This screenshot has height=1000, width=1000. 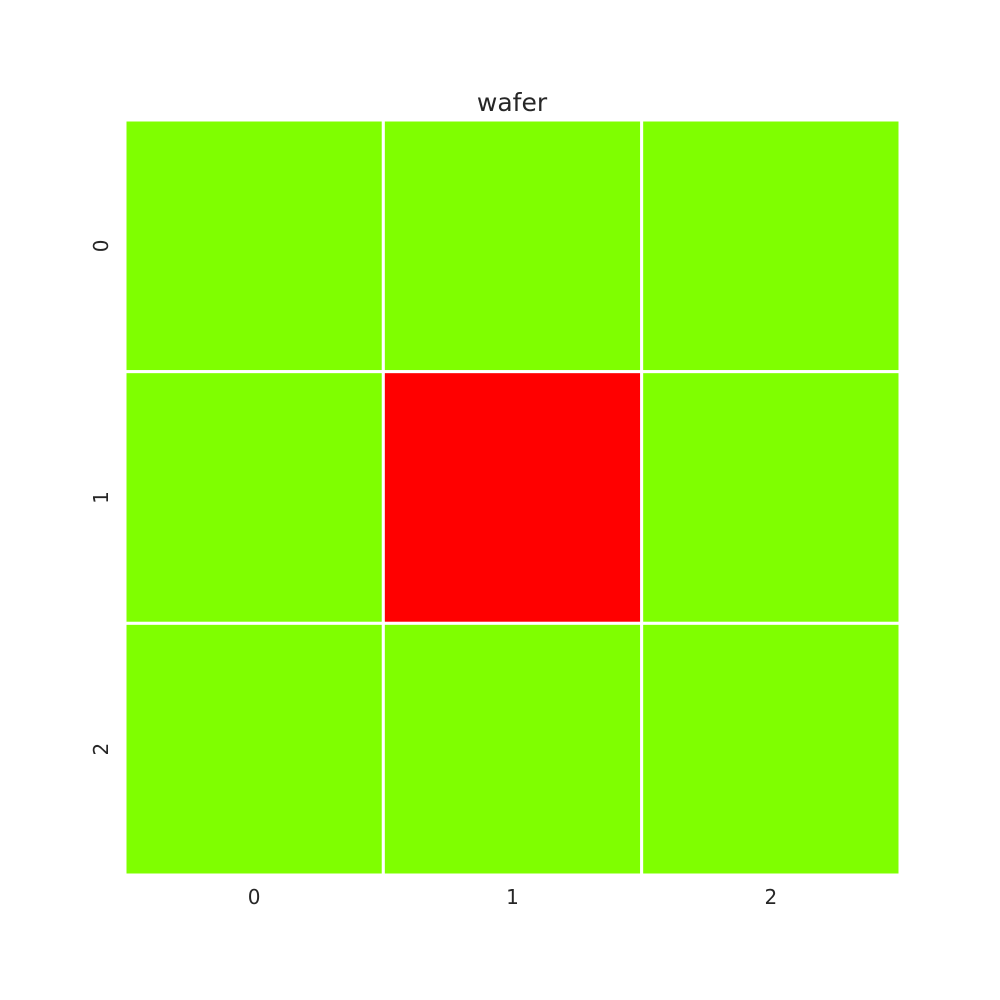 What do you see at coordinates (512, 246) in the screenshot?
I see `heatmap-cell-r0-c1` at bounding box center [512, 246].